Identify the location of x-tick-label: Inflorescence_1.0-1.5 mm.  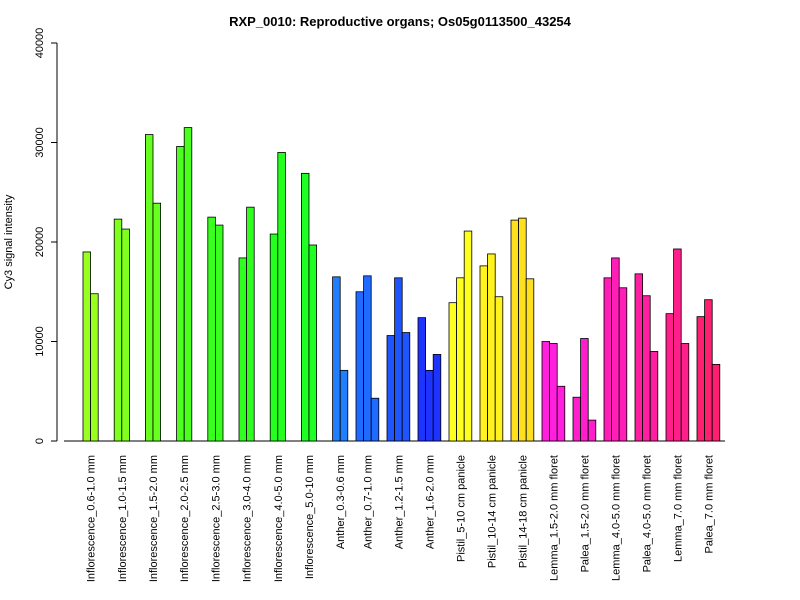
(123, 518).